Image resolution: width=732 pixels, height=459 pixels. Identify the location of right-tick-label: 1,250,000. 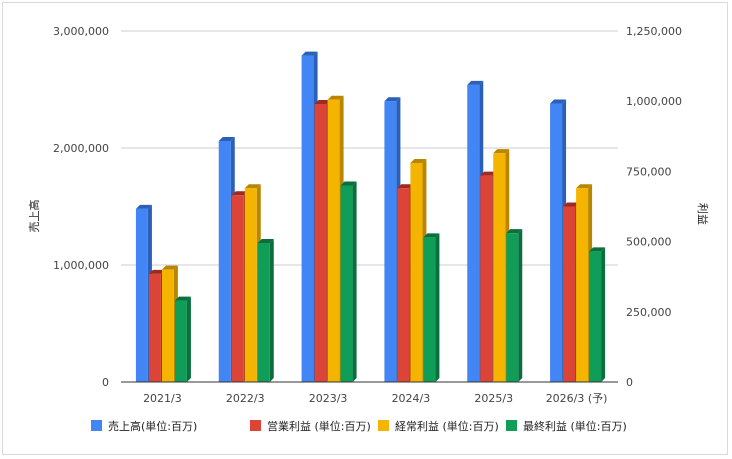
(654, 31).